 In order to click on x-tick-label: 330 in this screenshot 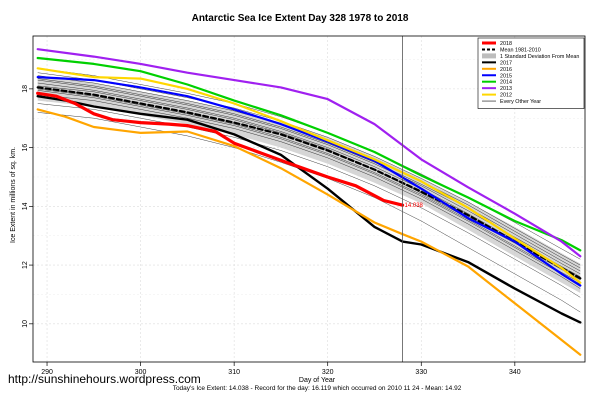, I will do `click(421, 372)`.